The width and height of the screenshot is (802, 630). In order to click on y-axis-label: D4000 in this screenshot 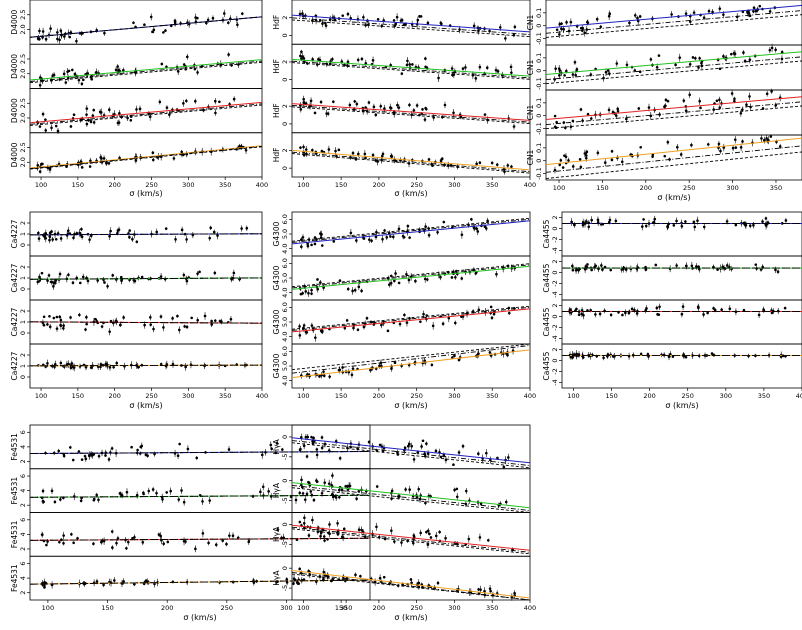, I will do `click(14, 21)`.